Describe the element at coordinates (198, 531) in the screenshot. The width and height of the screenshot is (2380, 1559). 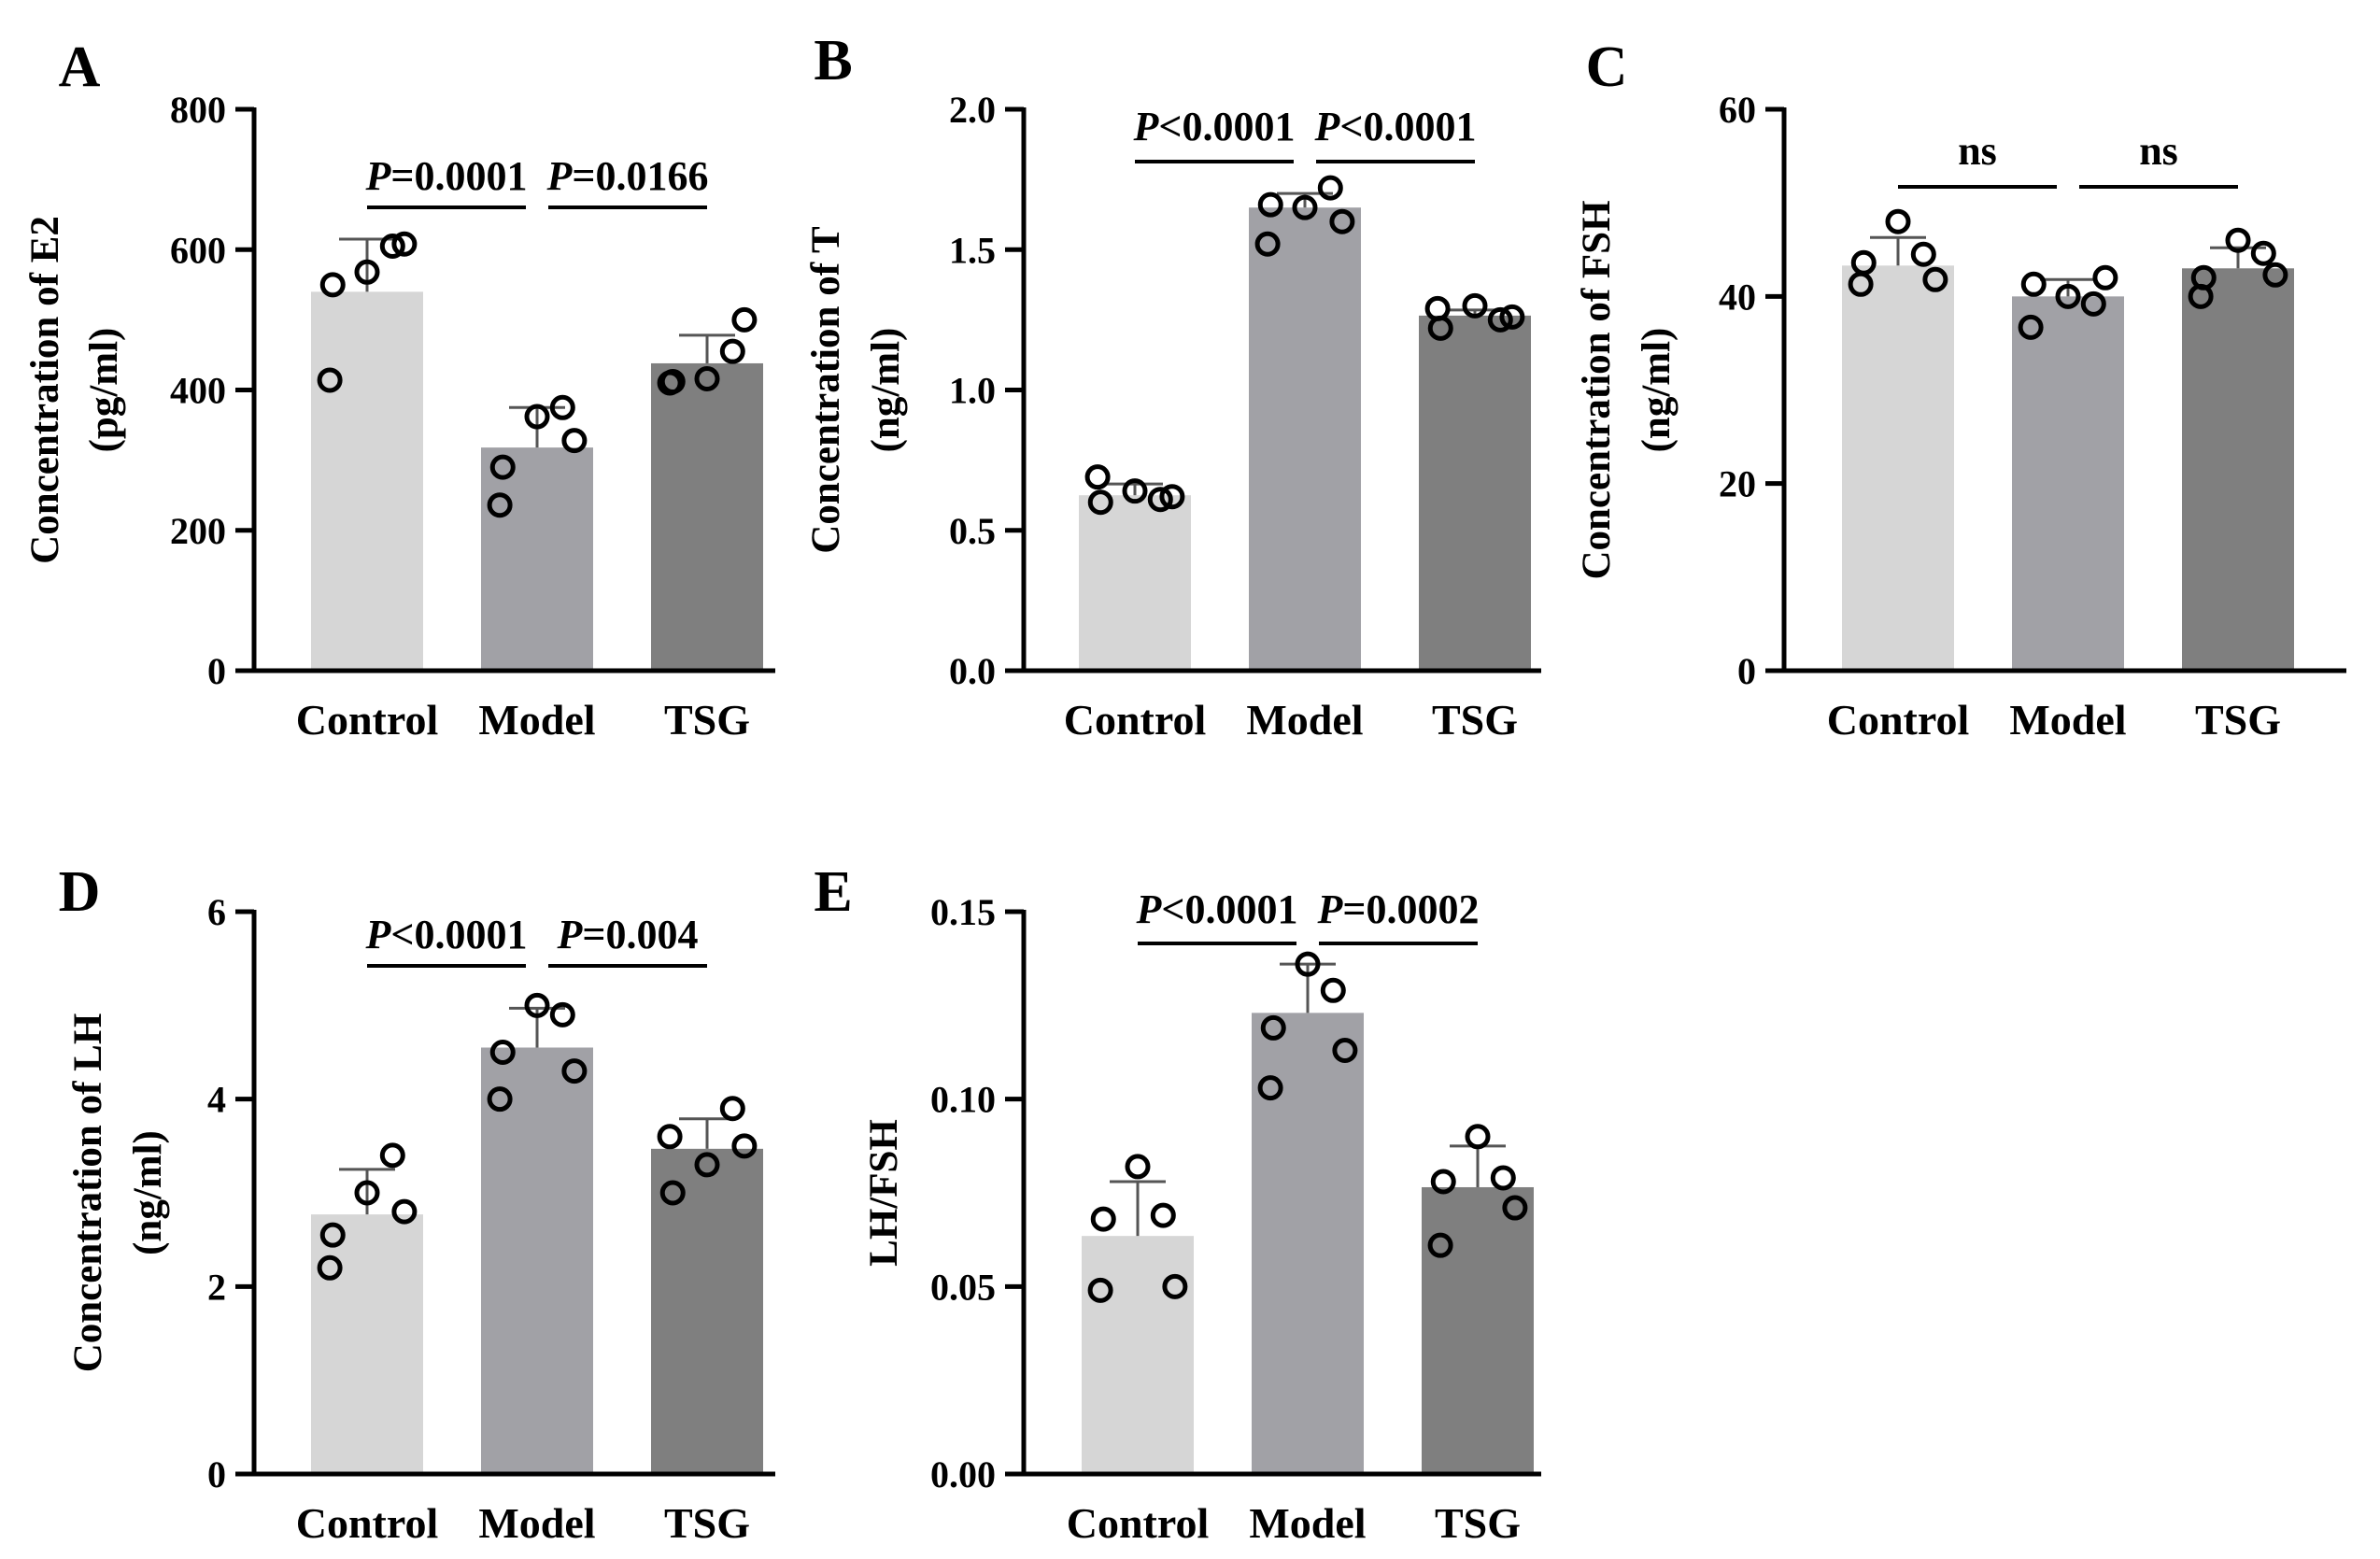
I see `y-tick-label: 200` at that location.